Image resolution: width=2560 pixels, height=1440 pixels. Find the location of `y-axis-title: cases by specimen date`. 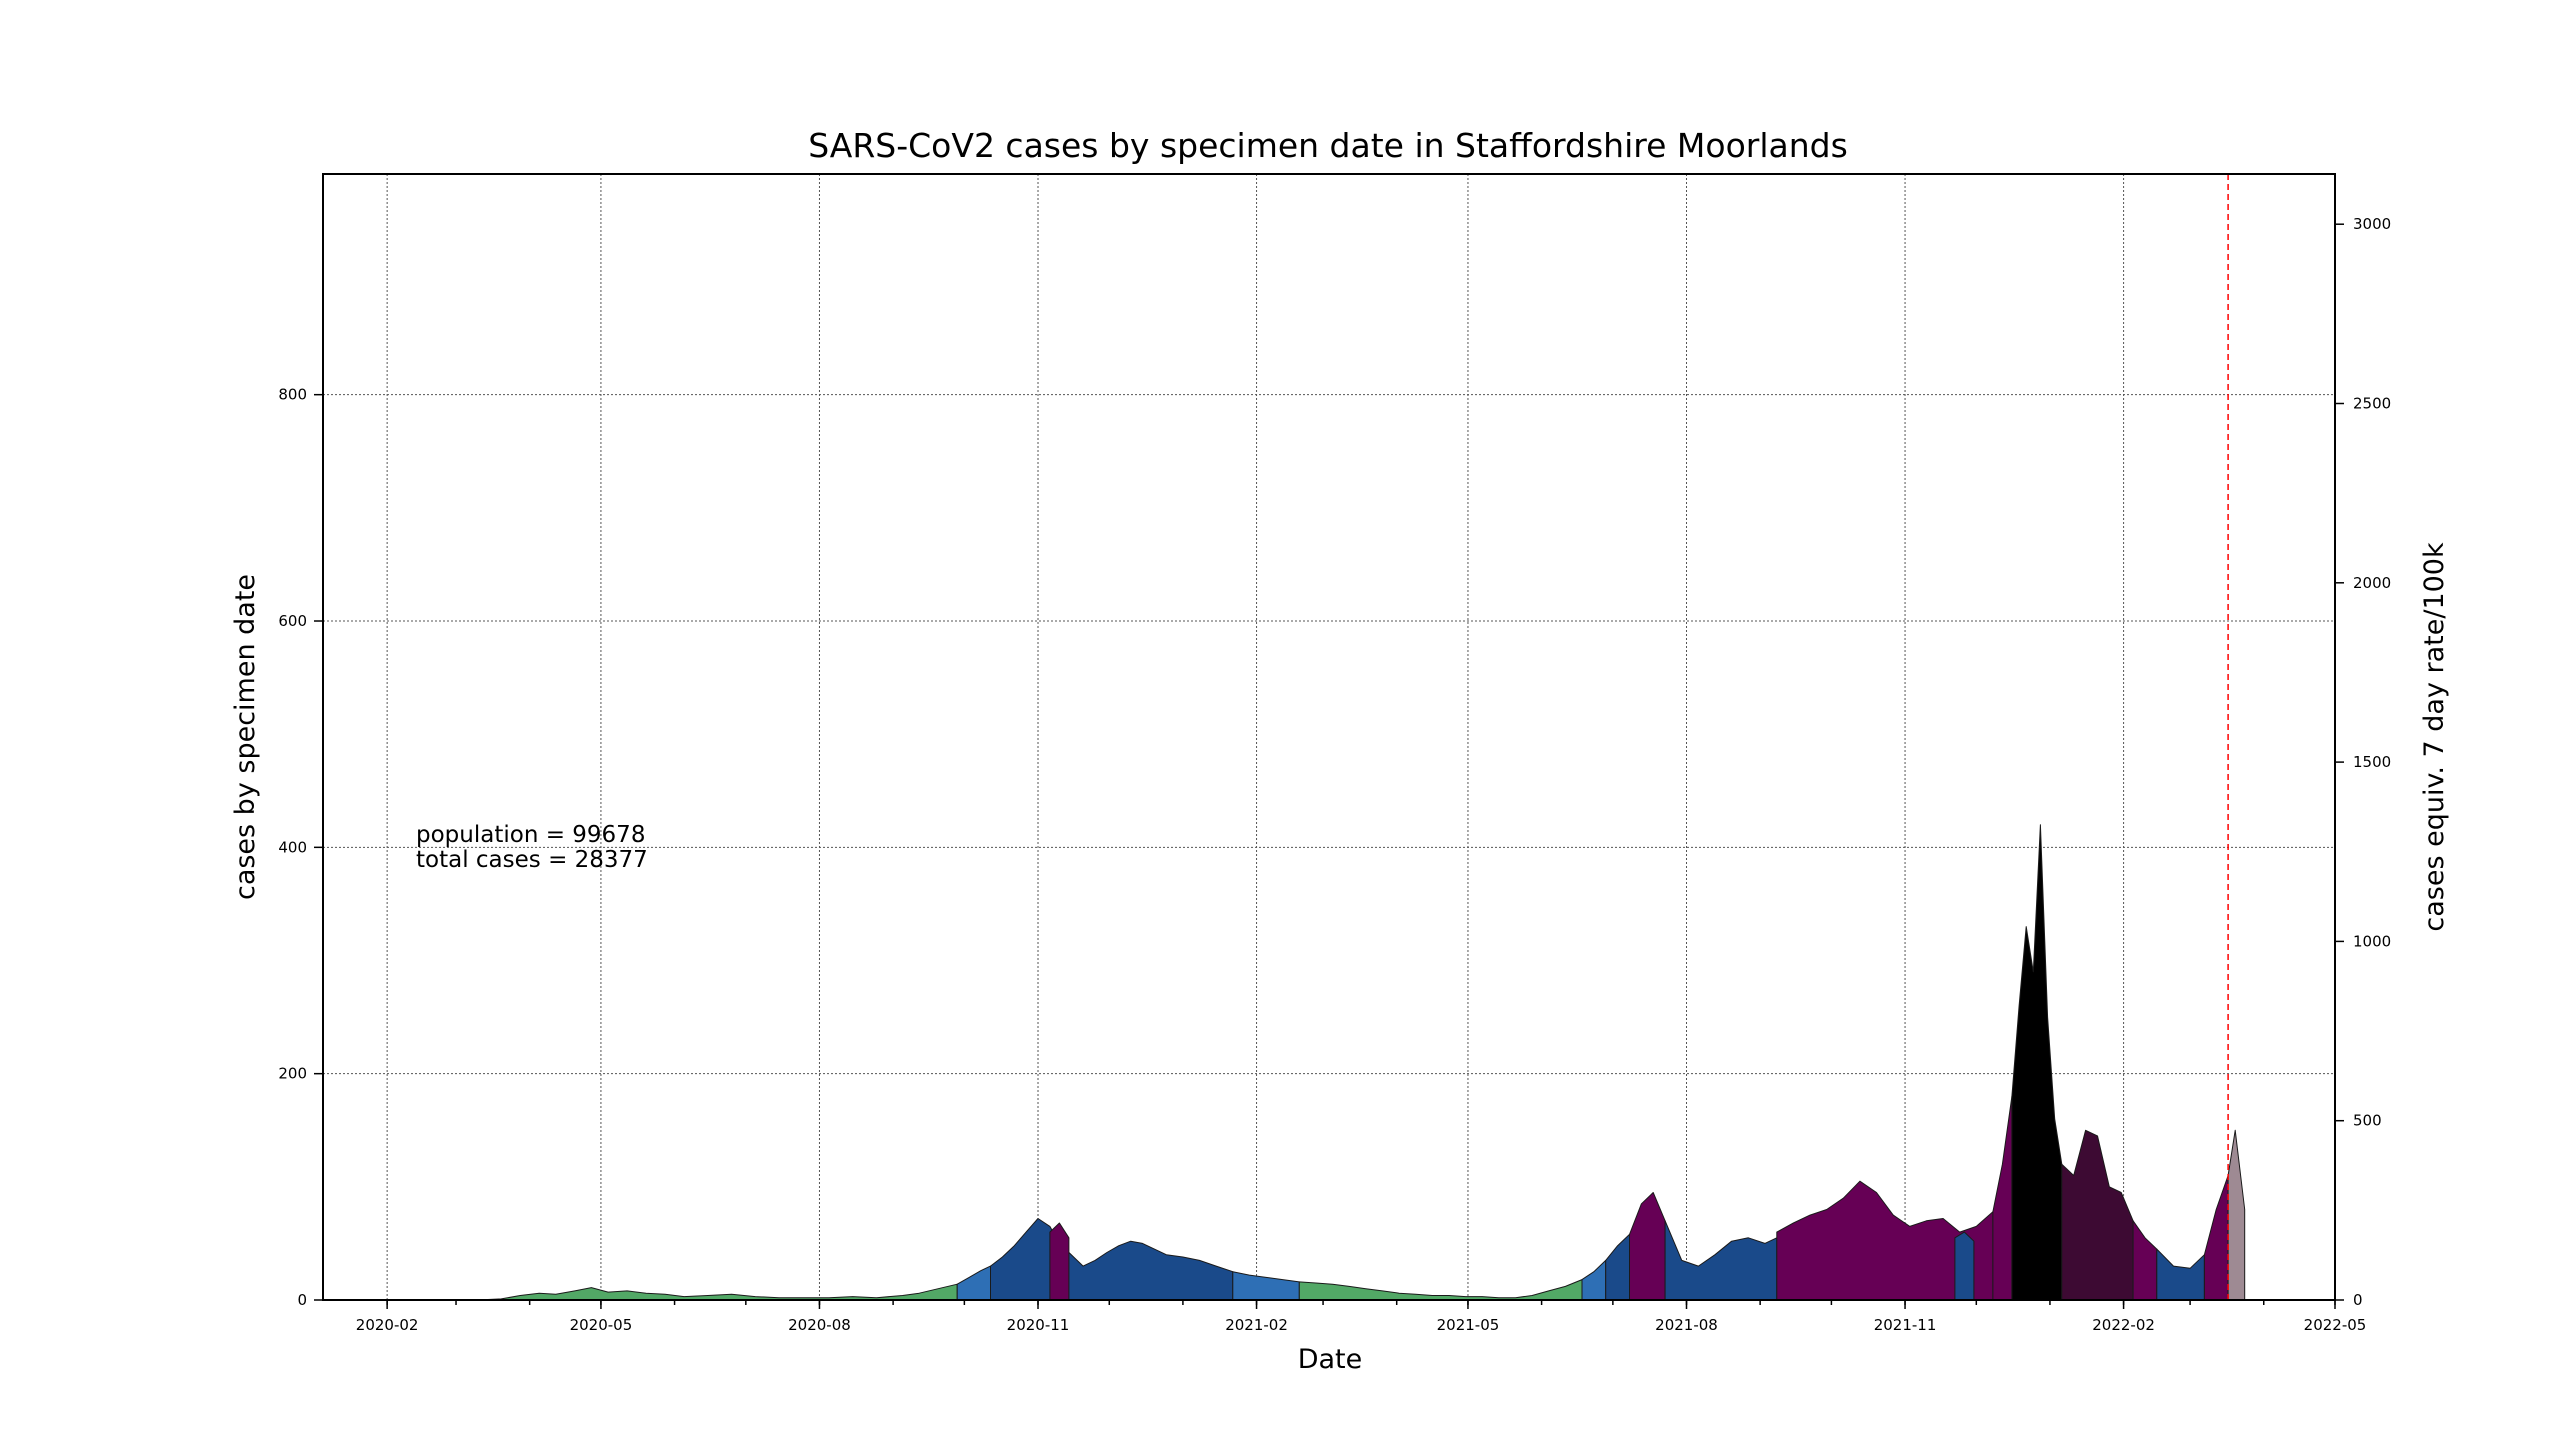

y-axis-title: cases by specimen date is located at coordinates (245, 737).